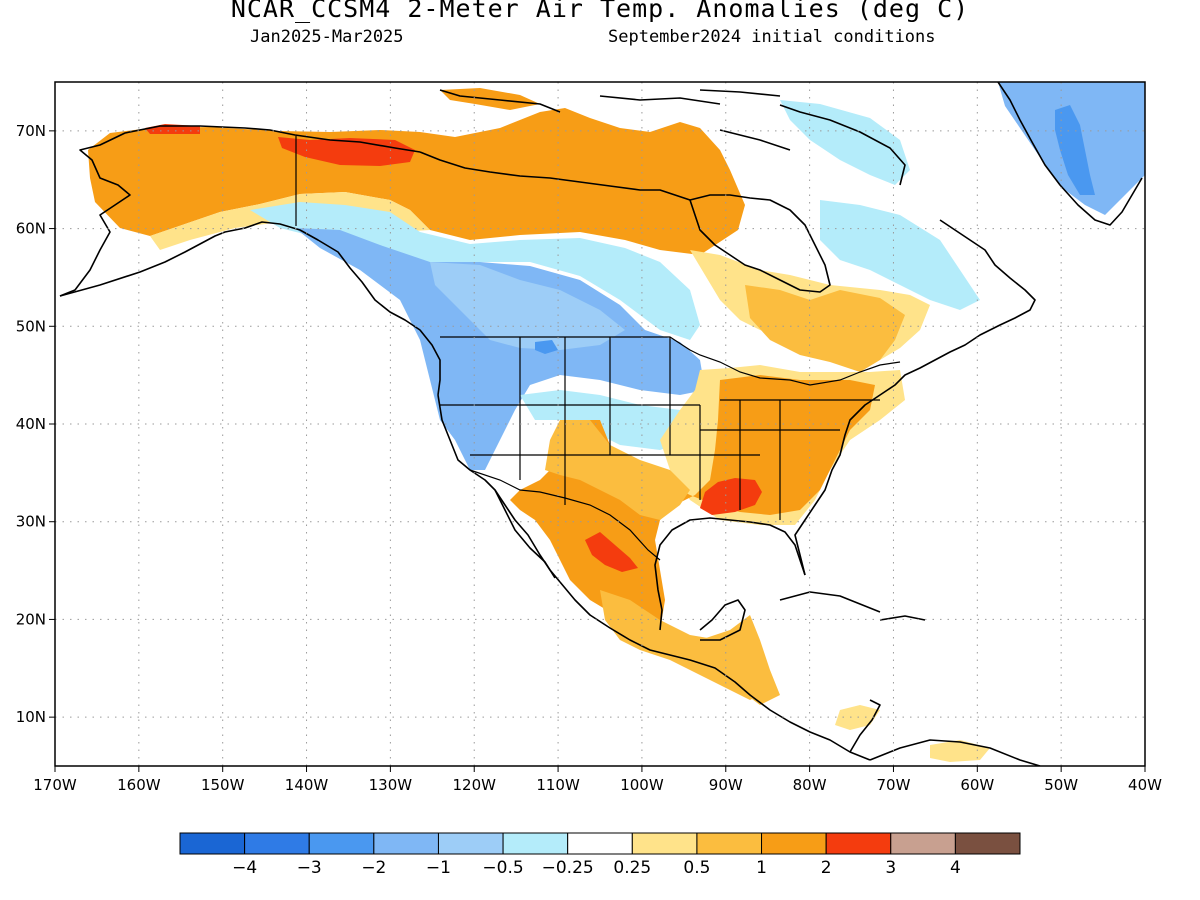 The width and height of the screenshot is (1200, 900). Describe the element at coordinates (525, 534) in the screenshot. I see `coastline-baja` at that location.